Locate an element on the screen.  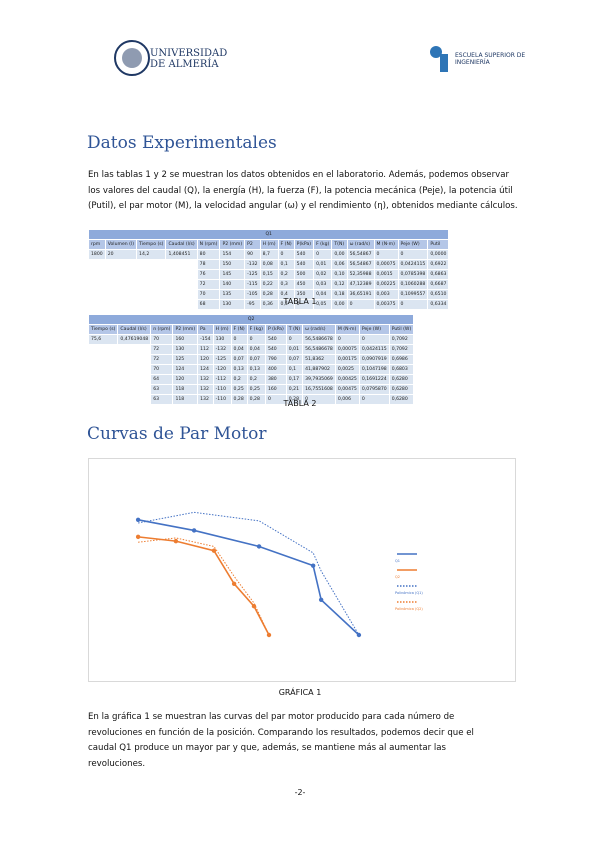
table-cell: 160 is located at coordinates (185, 339).